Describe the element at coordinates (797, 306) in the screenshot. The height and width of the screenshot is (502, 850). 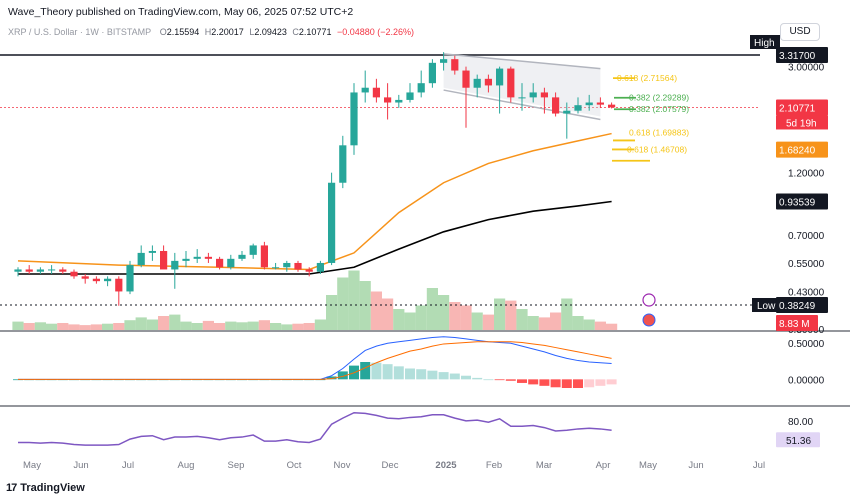
I see `low-value-tag-text: 0.38249` at that location.